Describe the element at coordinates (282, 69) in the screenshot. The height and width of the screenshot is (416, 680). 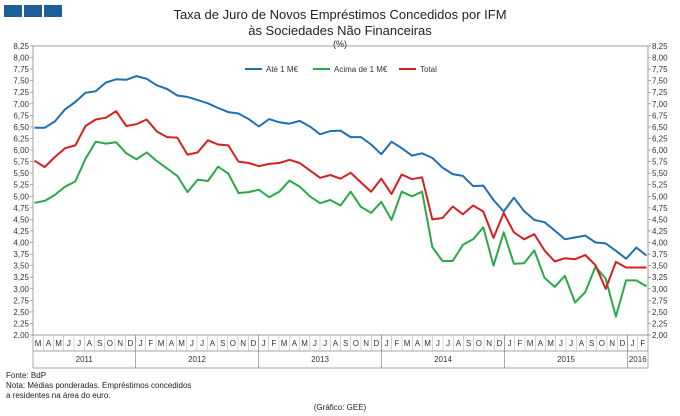
I see `legend-label: Até 1 M€` at that location.